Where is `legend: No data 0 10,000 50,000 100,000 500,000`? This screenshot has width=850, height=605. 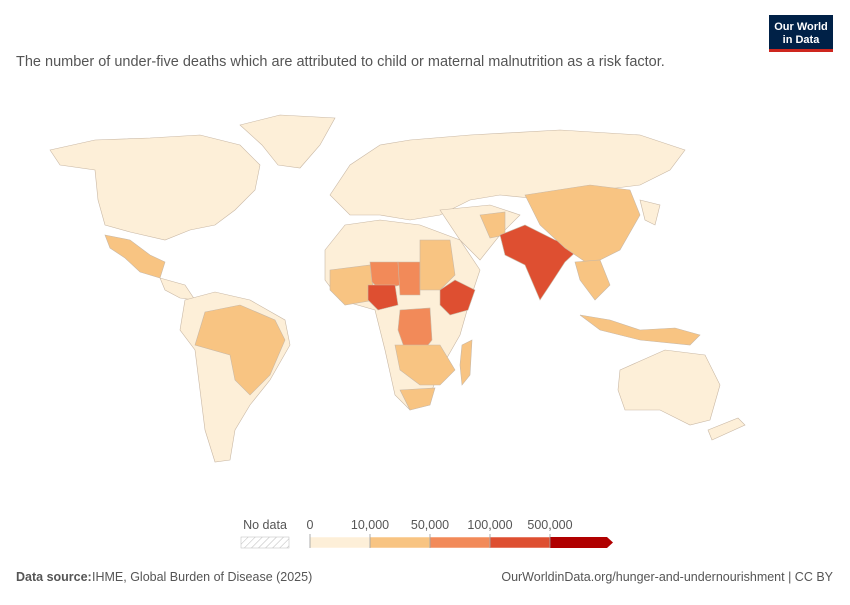 legend: No data 0 10,000 50,000 100,000 500,000 is located at coordinates (426, 533).